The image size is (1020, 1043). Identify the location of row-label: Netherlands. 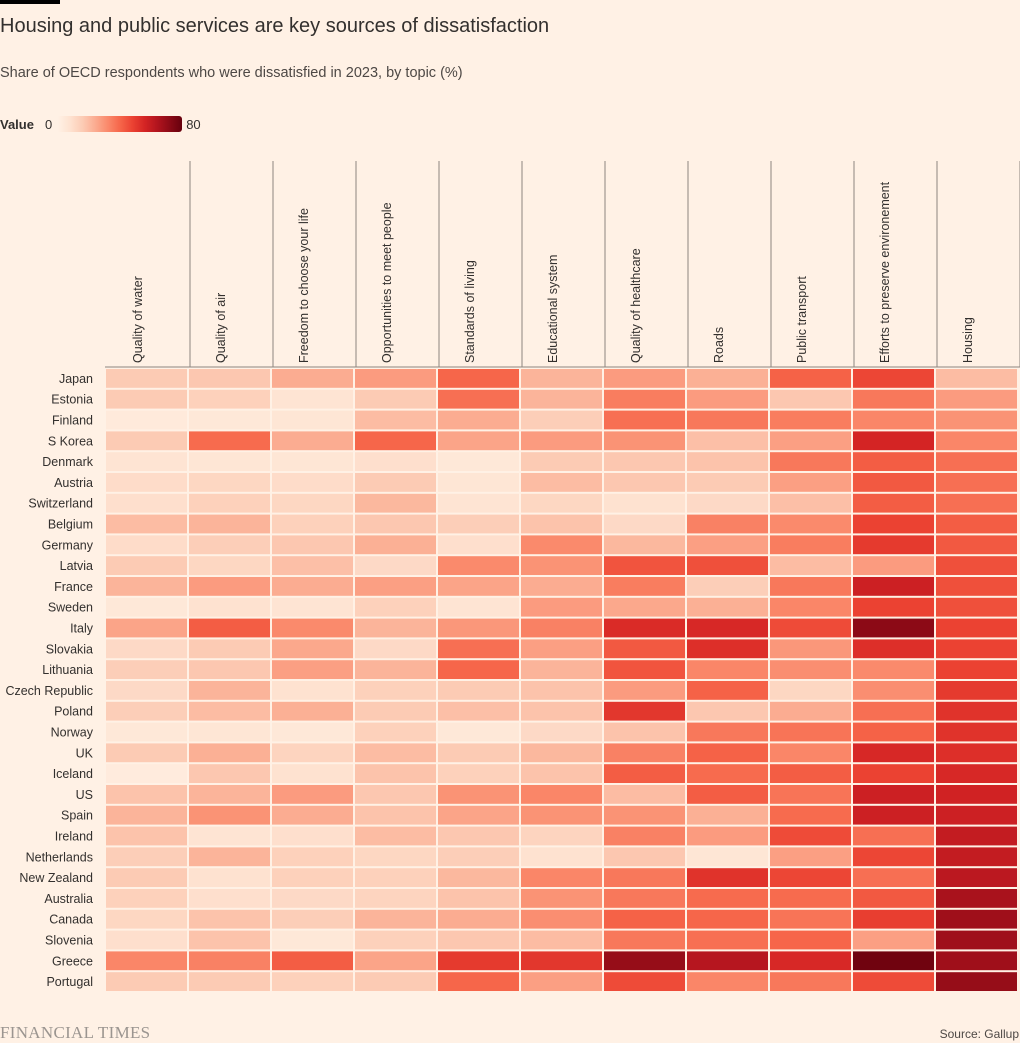
(59, 857).